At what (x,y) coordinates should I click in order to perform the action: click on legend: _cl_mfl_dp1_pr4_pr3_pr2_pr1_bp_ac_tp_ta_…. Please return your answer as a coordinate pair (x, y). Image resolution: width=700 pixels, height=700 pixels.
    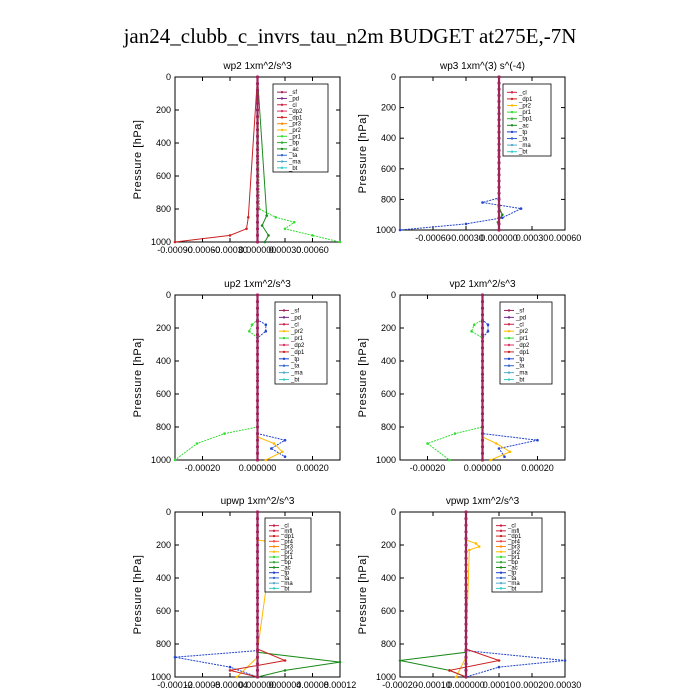
    Looking at the image, I should click on (517, 555).